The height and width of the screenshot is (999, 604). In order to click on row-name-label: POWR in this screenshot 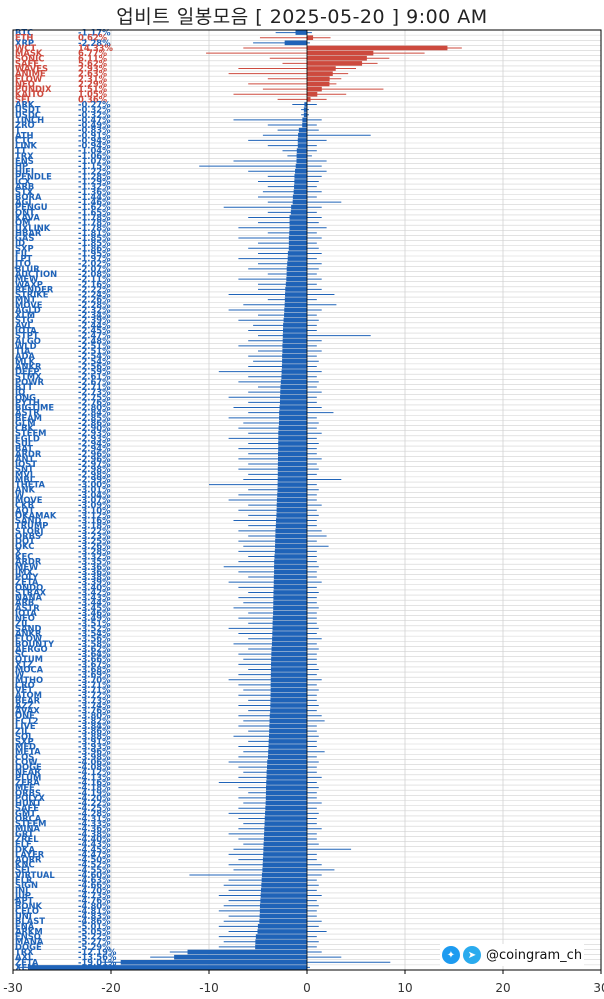, I will do `click(29, 382)`.